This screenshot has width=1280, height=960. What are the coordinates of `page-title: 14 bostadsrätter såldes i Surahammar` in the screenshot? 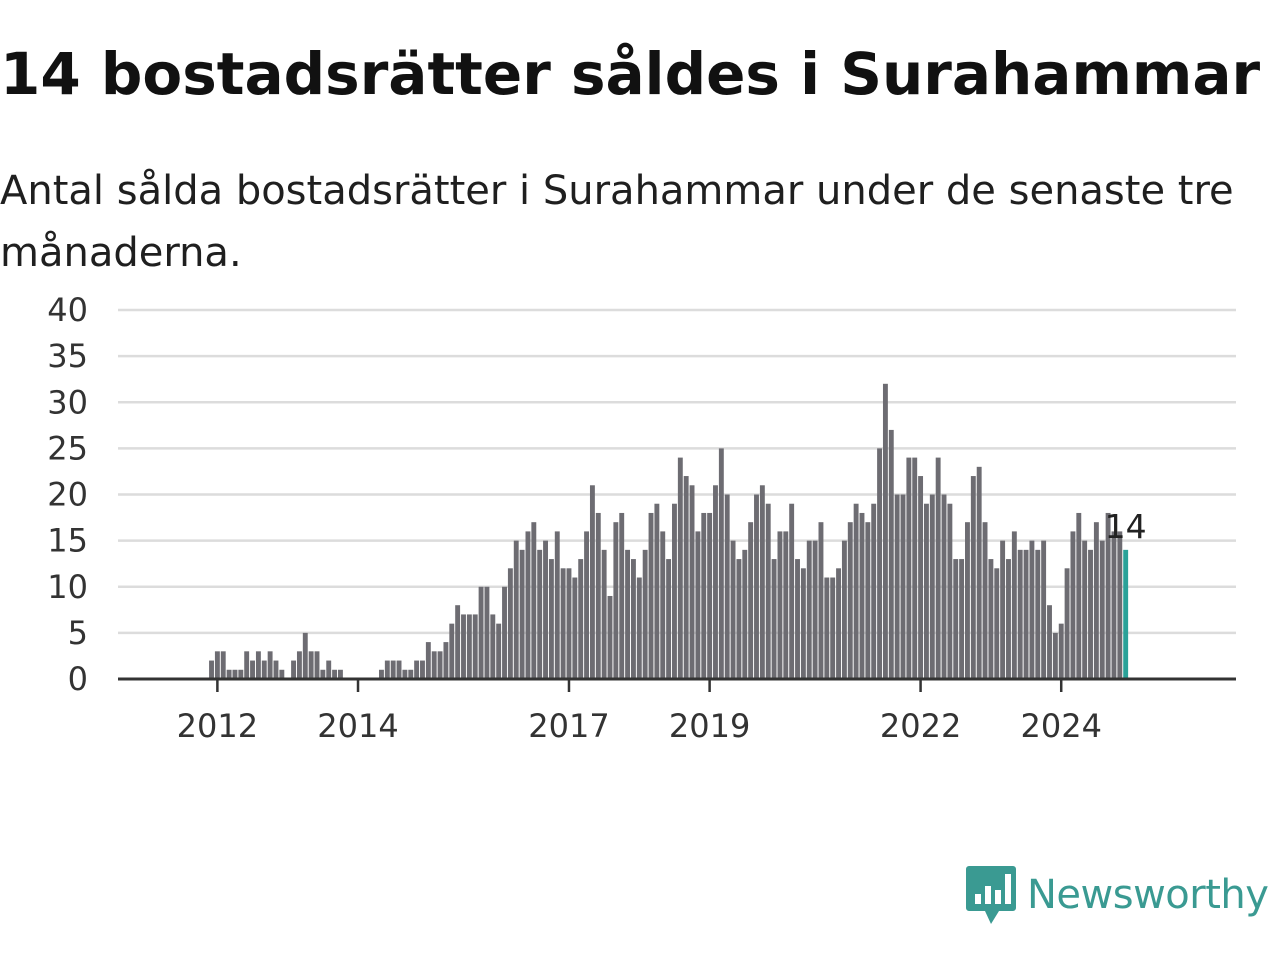 It's located at (630, 74).